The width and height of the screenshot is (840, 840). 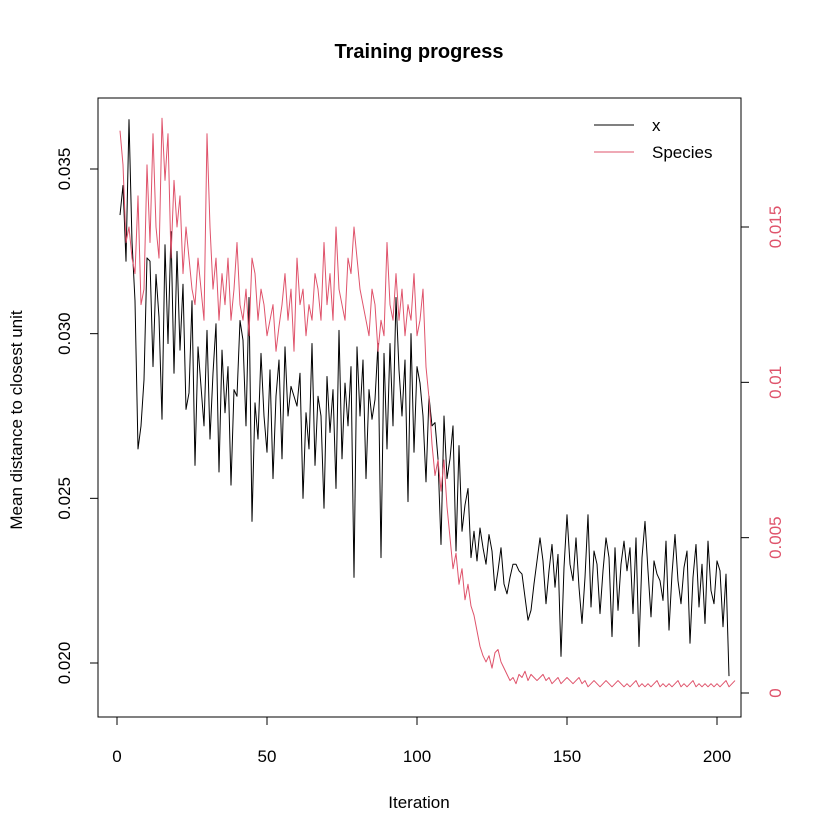 I want to click on y-left-axis: 0.020 0.025 0.030 0.035, so click(x=77, y=416).